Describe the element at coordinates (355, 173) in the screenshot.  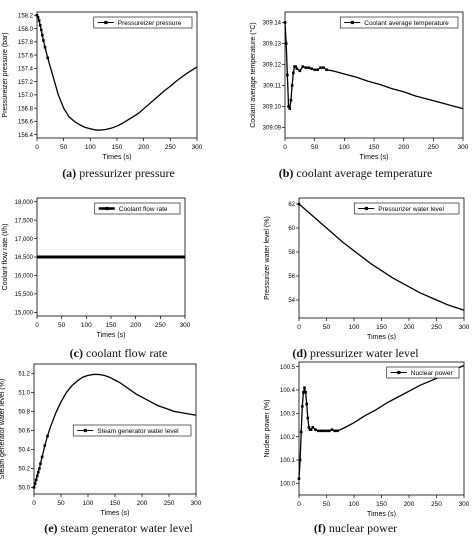
I see `caption-b: (b) coolant average temperature` at that location.